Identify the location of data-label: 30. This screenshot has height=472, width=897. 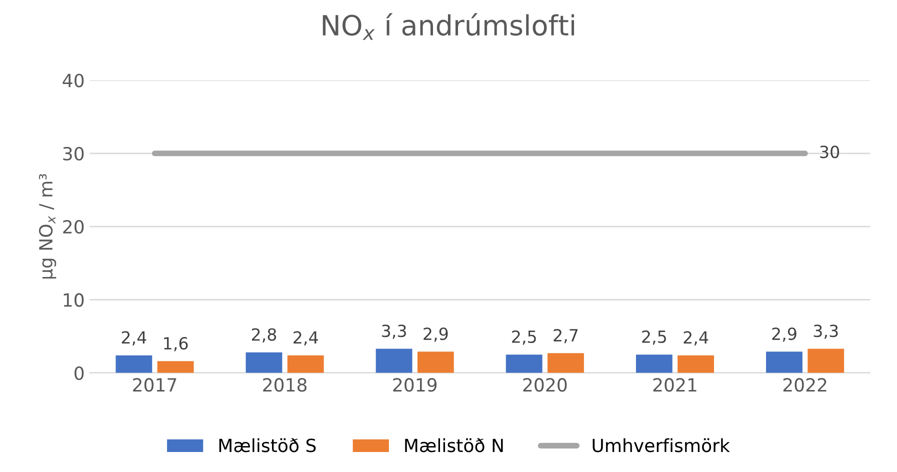
(830, 152).